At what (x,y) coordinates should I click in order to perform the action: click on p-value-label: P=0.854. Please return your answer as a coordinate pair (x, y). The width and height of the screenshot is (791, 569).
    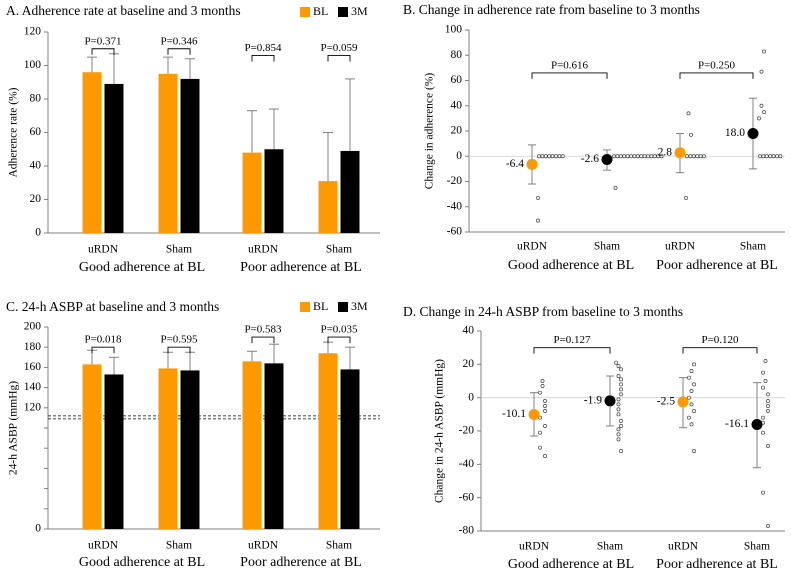
    Looking at the image, I should click on (263, 48).